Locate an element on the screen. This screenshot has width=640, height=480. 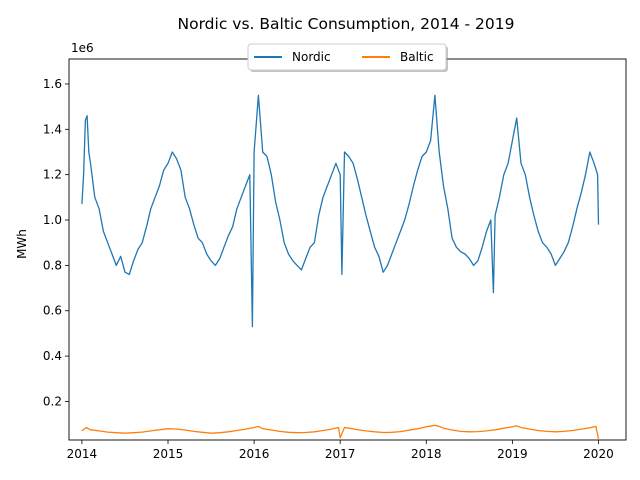
y-offset-label: 1e6 is located at coordinates (82, 48).